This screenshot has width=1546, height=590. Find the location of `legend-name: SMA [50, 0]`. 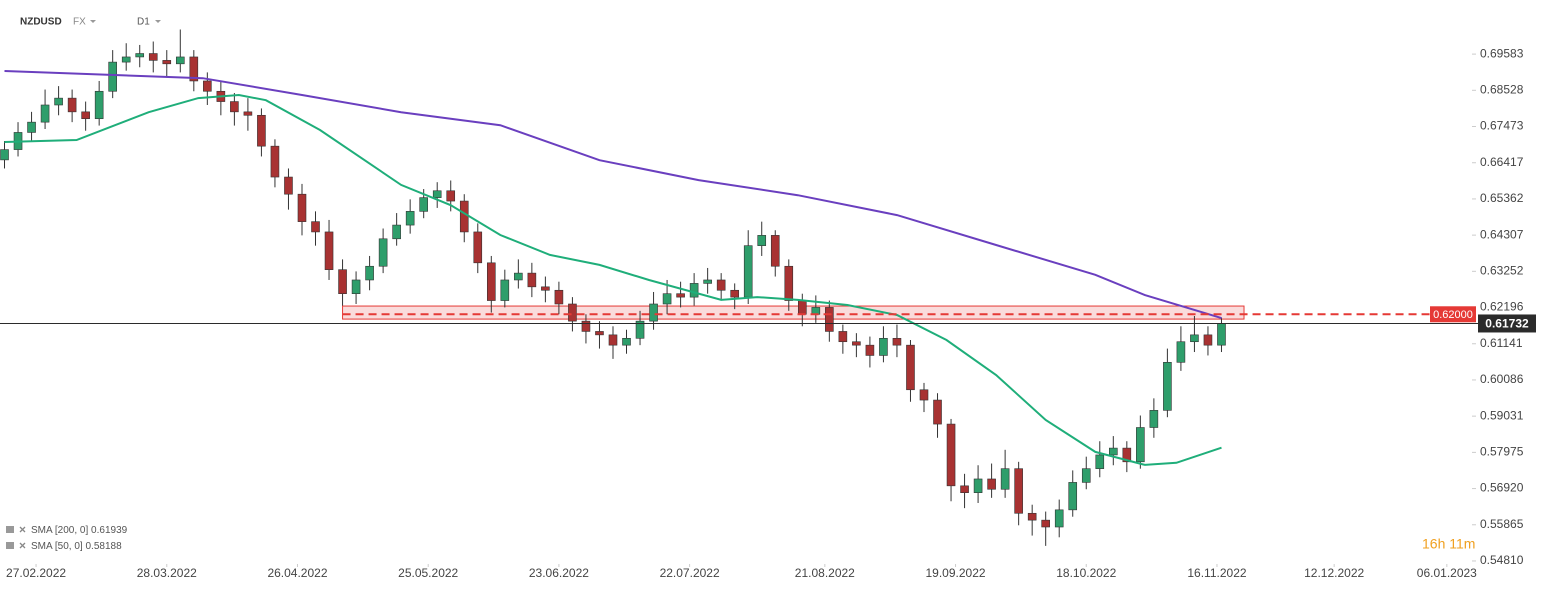

legend-name: SMA [50, 0] is located at coordinates (57, 546).